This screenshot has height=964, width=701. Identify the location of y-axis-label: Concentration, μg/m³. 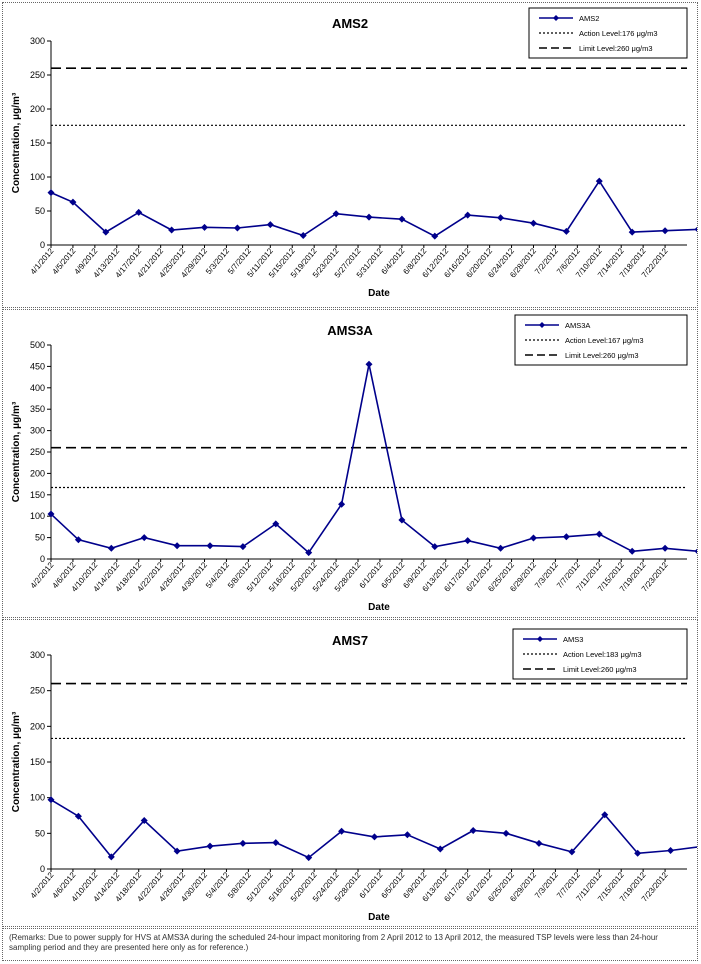
(16, 761).